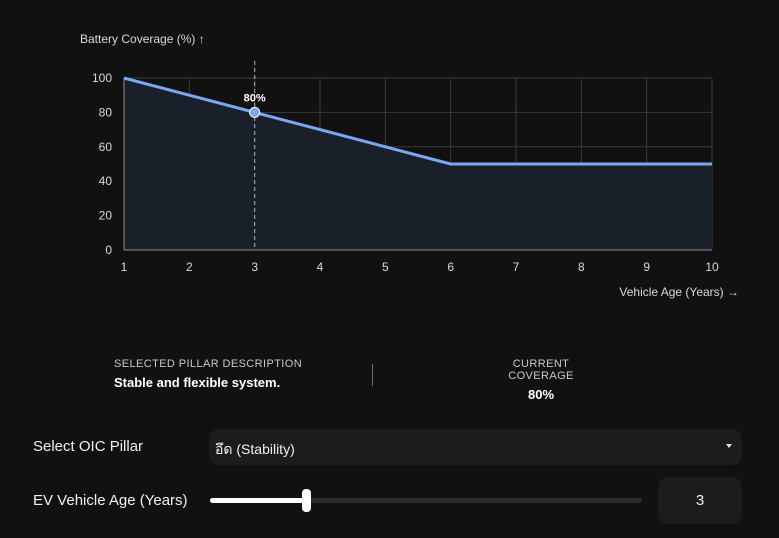  I want to click on x-tick-label: 4, so click(320, 267).